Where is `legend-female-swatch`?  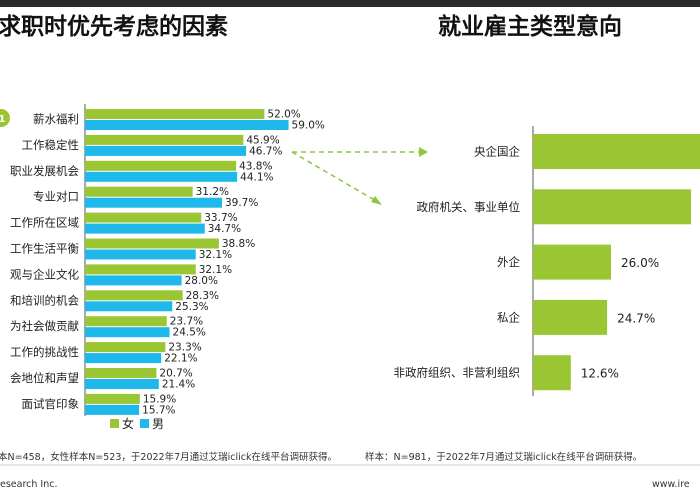
legend-female-swatch is located at coordinates (114, 423).